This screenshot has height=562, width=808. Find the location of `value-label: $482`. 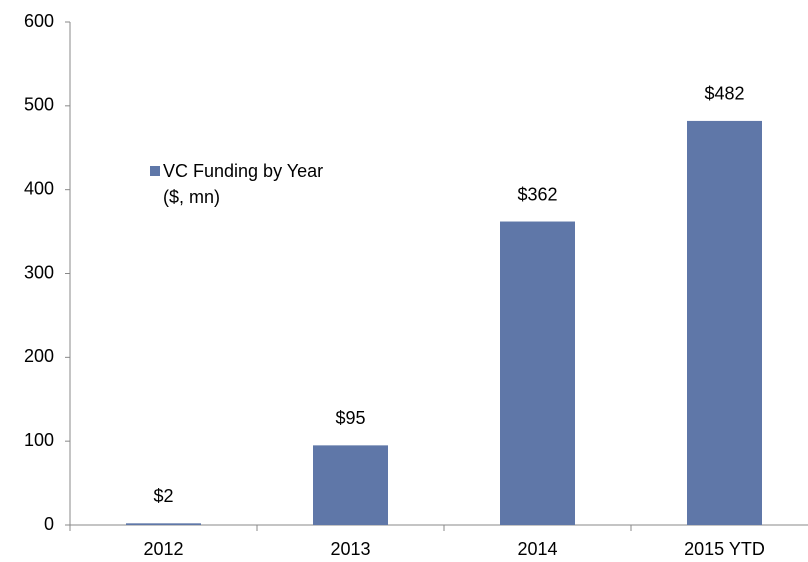

value-label: $482 is located at coordinates (724, 94).